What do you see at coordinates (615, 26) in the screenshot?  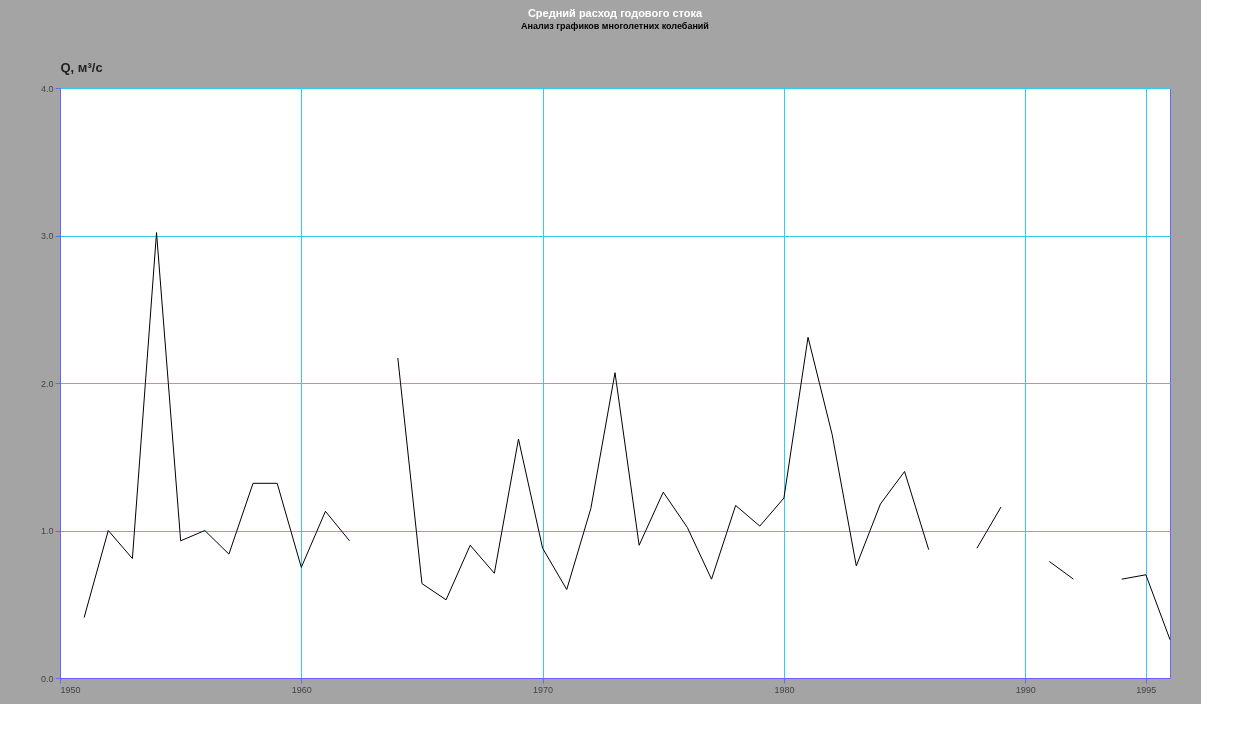 I see `chart-subtitle: Анализ графиков многолетних колебаний` at bounding box center [615, 26].